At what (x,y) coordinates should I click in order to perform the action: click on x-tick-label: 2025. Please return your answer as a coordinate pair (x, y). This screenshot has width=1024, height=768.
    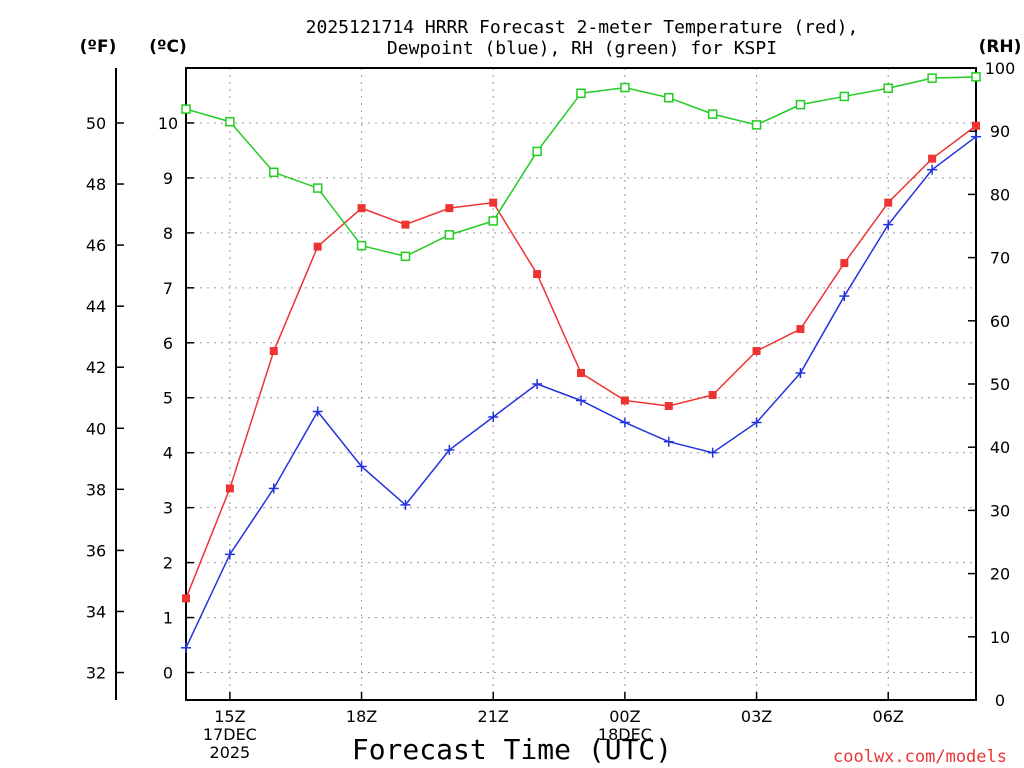
    Looking at the image, I should click on (230, 752).